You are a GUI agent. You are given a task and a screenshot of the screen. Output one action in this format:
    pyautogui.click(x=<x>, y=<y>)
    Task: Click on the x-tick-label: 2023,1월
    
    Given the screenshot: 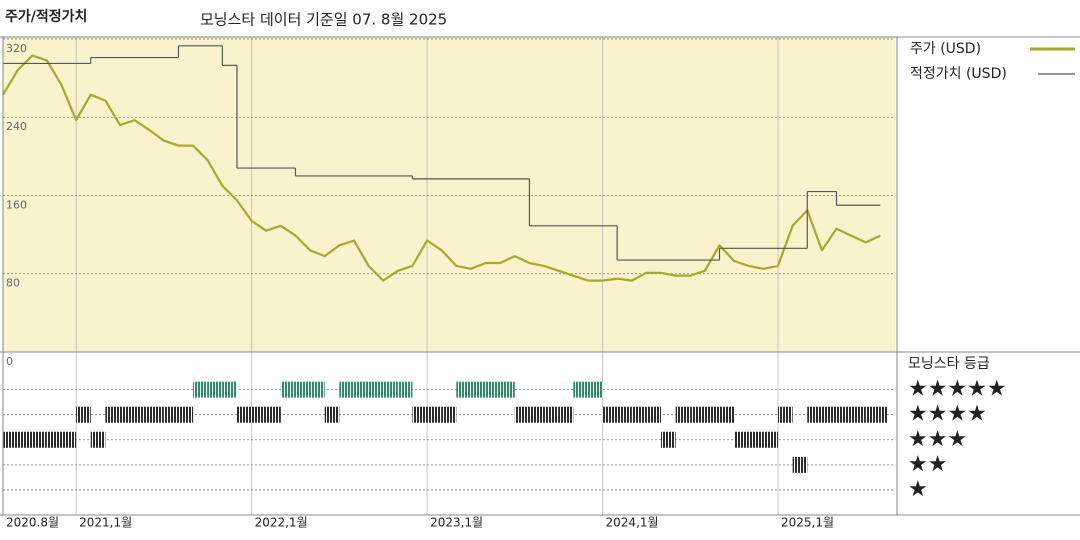 What is the action you would take?
    pyautogui.click(x=456, y=523)
    